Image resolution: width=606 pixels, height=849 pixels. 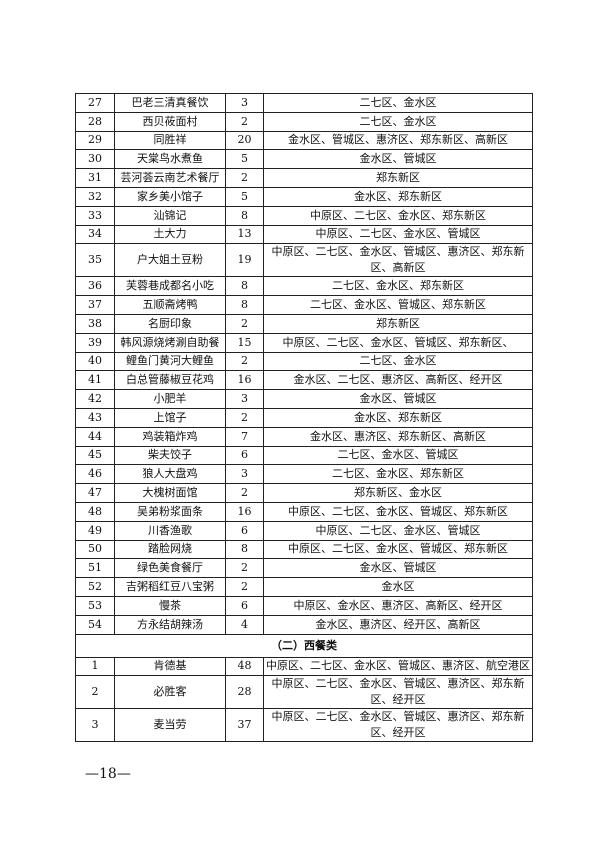 What do you see at coordinates (95, 215) in the screenshot?
I see `row-number: 33` at bounding box center [95, 215].